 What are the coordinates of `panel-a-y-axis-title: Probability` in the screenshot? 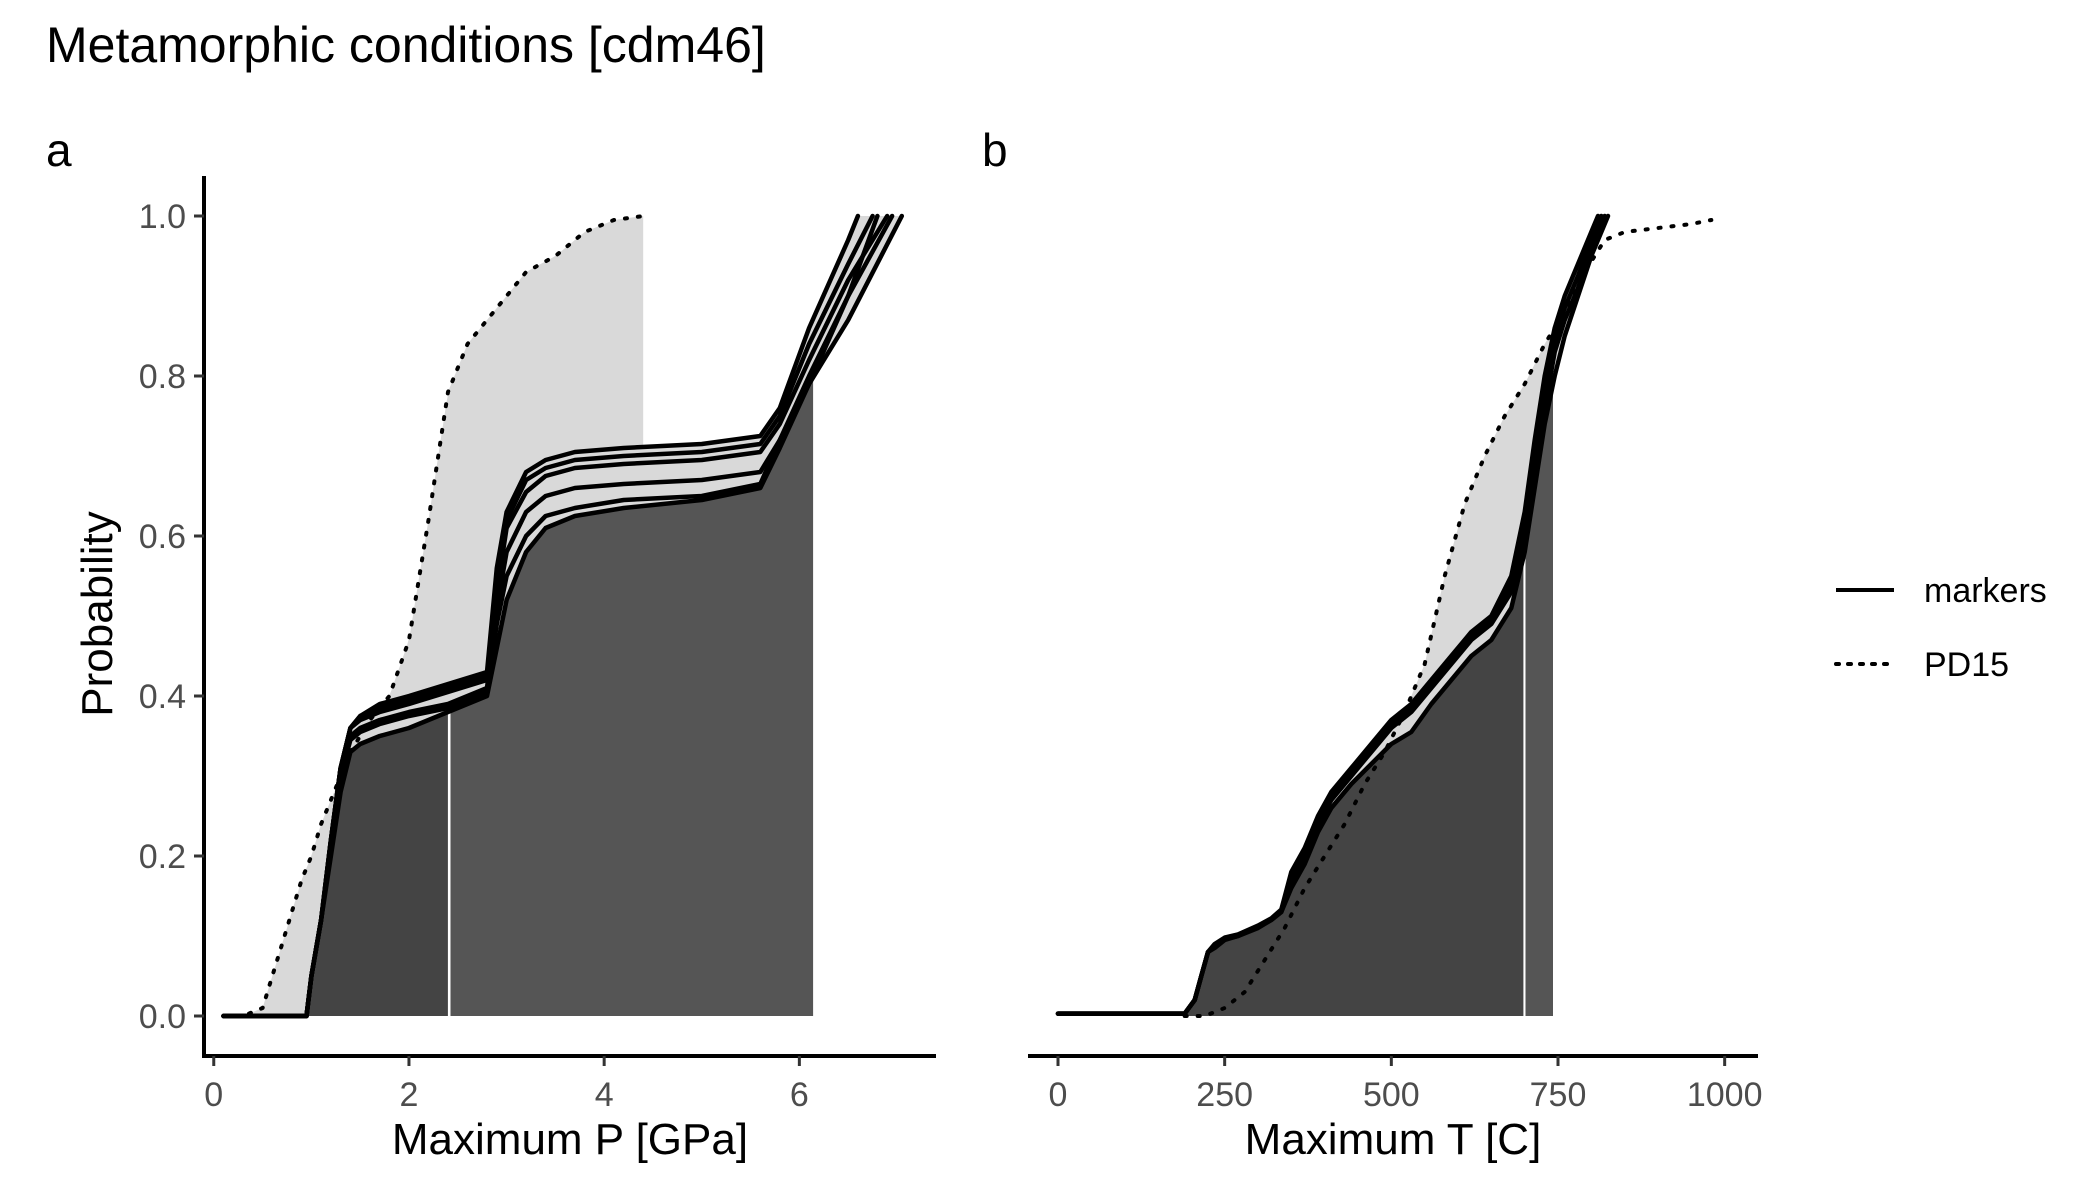 It's located at (97, 613).